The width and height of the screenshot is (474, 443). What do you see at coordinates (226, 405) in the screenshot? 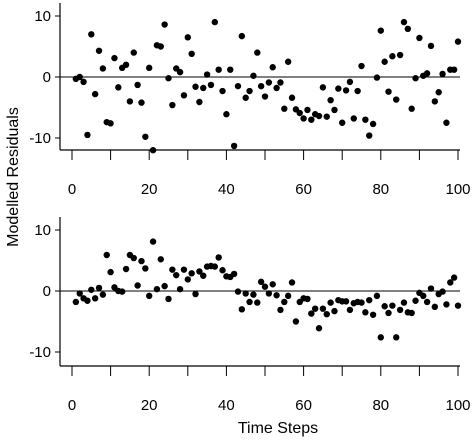
I see `bottom-x-tick-label: 40` at bounding box center [226, 405].